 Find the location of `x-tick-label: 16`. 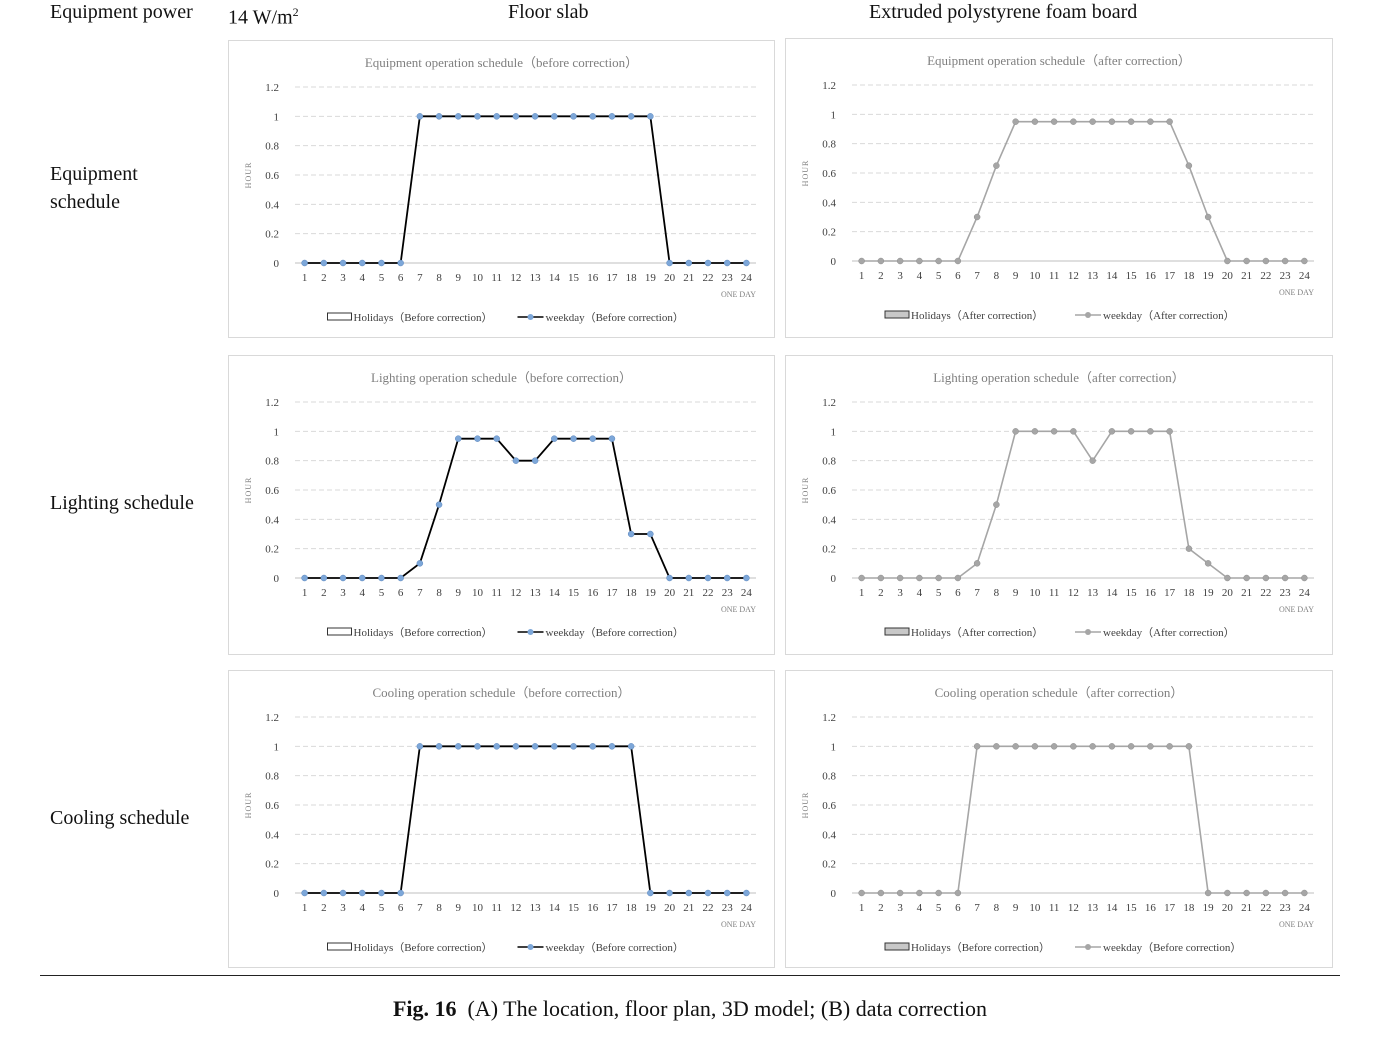

x-tick-label: 16 is located at coordinates (593, 278).